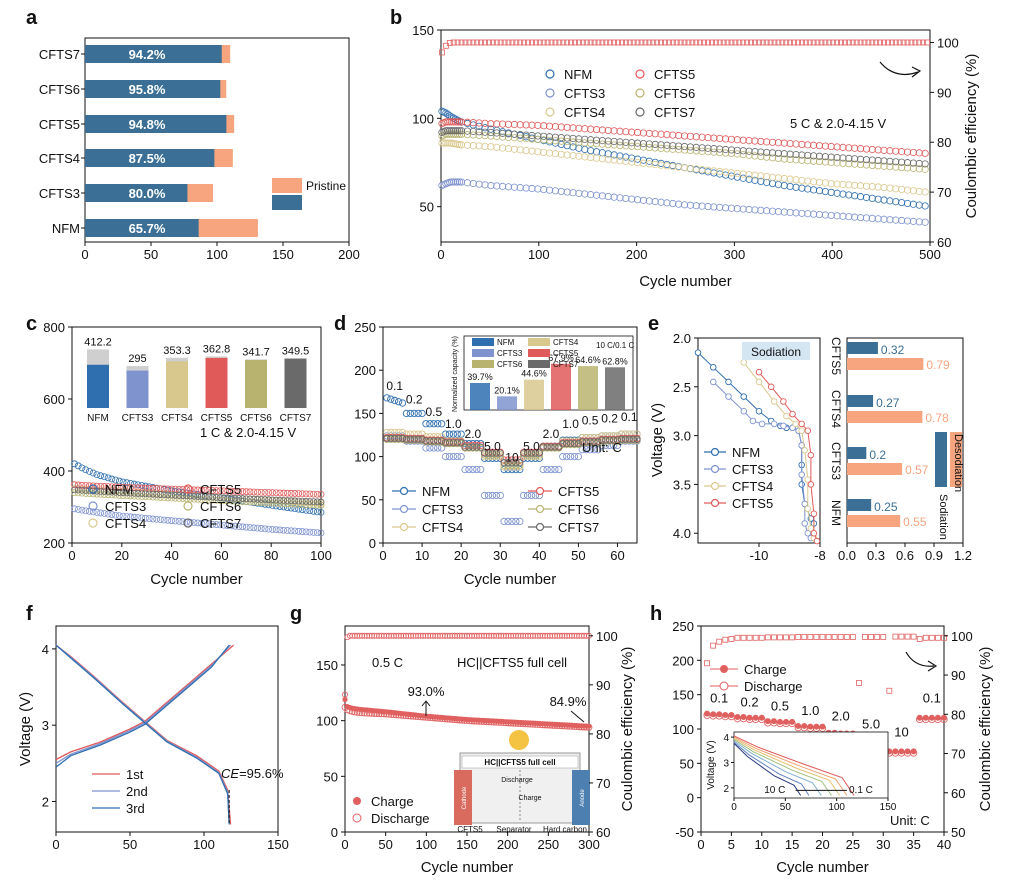  Describe the element at coordinates (588, 388) in the screenshot. I see `panel-d-inset-bar` at that location.